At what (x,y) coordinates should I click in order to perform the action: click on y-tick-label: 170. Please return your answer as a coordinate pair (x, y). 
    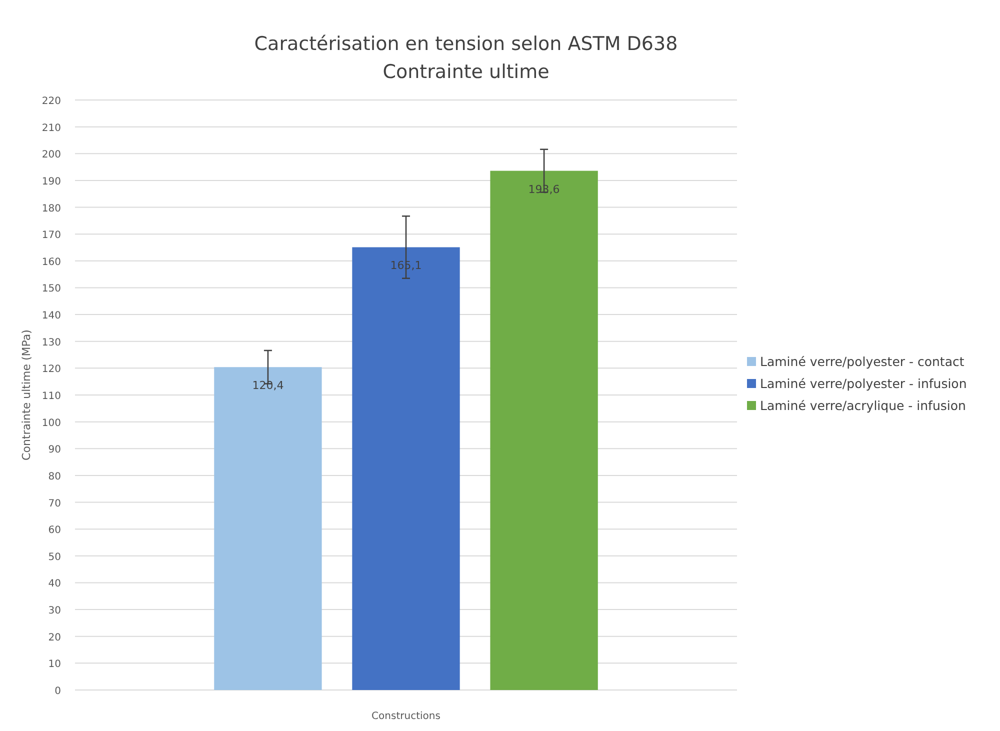
    Looking at the image, I should click on (51, 236).